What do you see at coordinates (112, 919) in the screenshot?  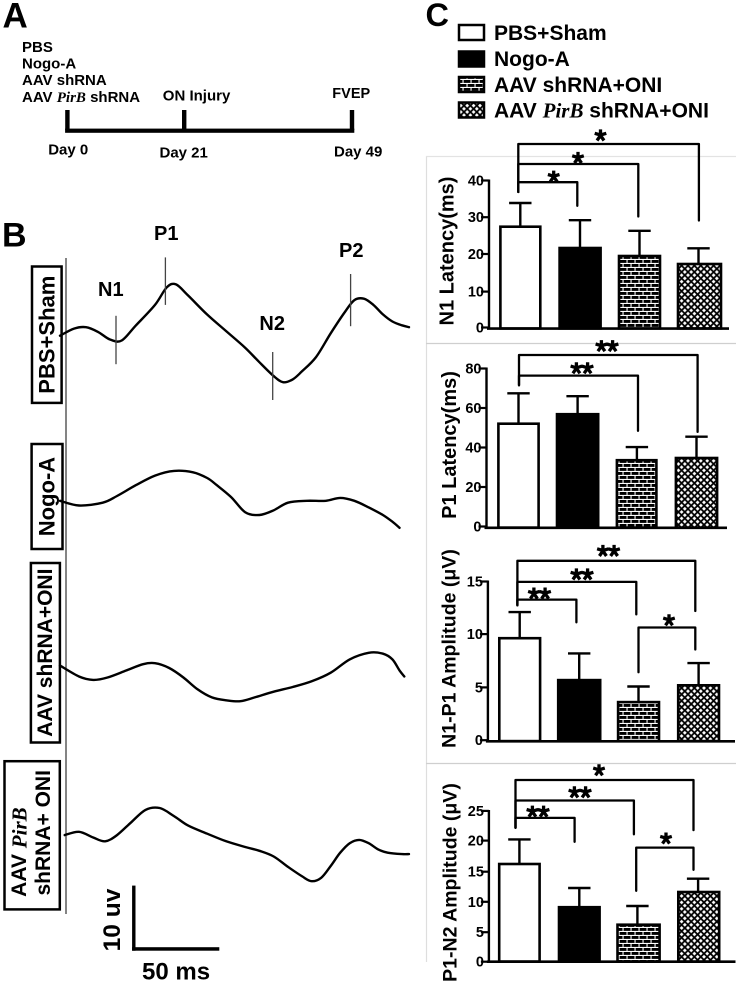 I see `svg-text: 10 uv` at bounding box center [112, 919].